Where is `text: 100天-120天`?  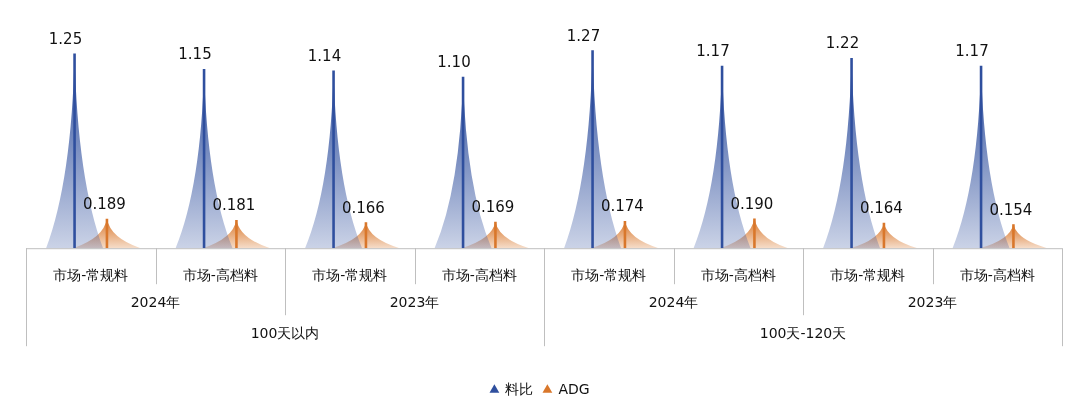 text: 100天-120天 is located at coordinates (803, 333).